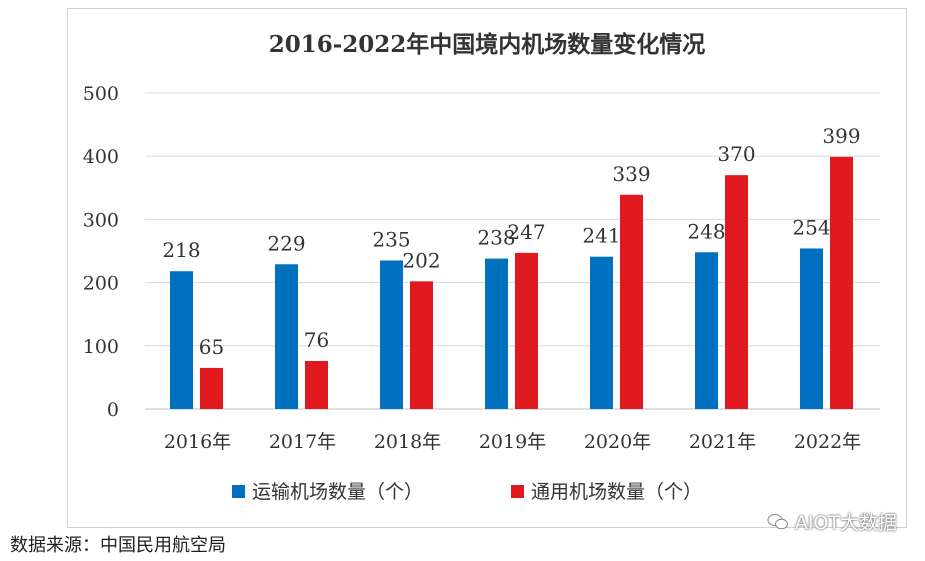 This screenshot has height=561, width=925. What do you see at coordinates (777, 521) in the screenshot?
I see `wechat-icon` at bounding box center [777, 521].